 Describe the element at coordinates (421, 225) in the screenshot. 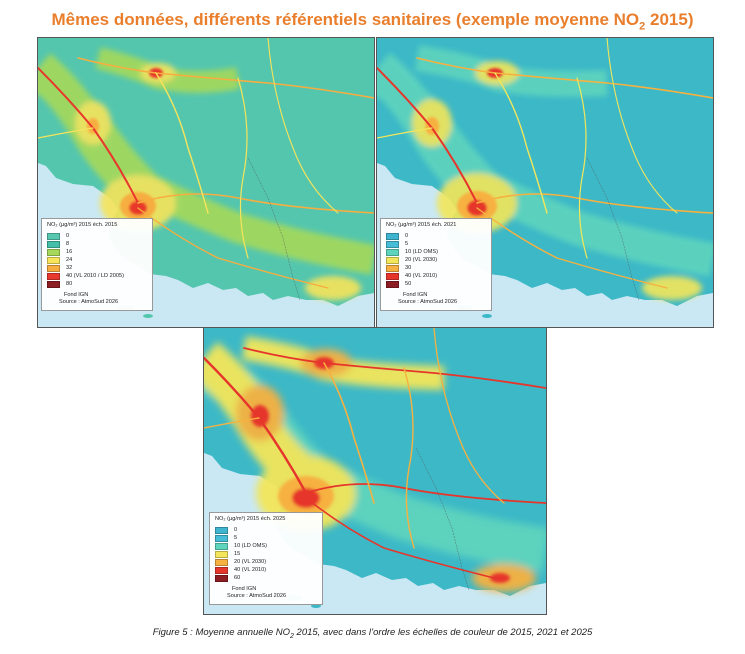

I see `legend-title: NO₂ (µg/m³) 2015 éch. 2021` at that location.